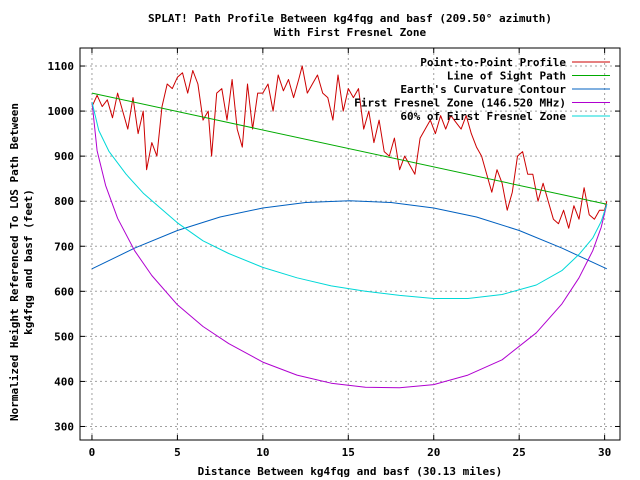 The image size is (640, 480). What do you see at coordinates (61, 111) in the screenshot?
I see `y-tick-label: 1000` at bounding box center [61, 111].